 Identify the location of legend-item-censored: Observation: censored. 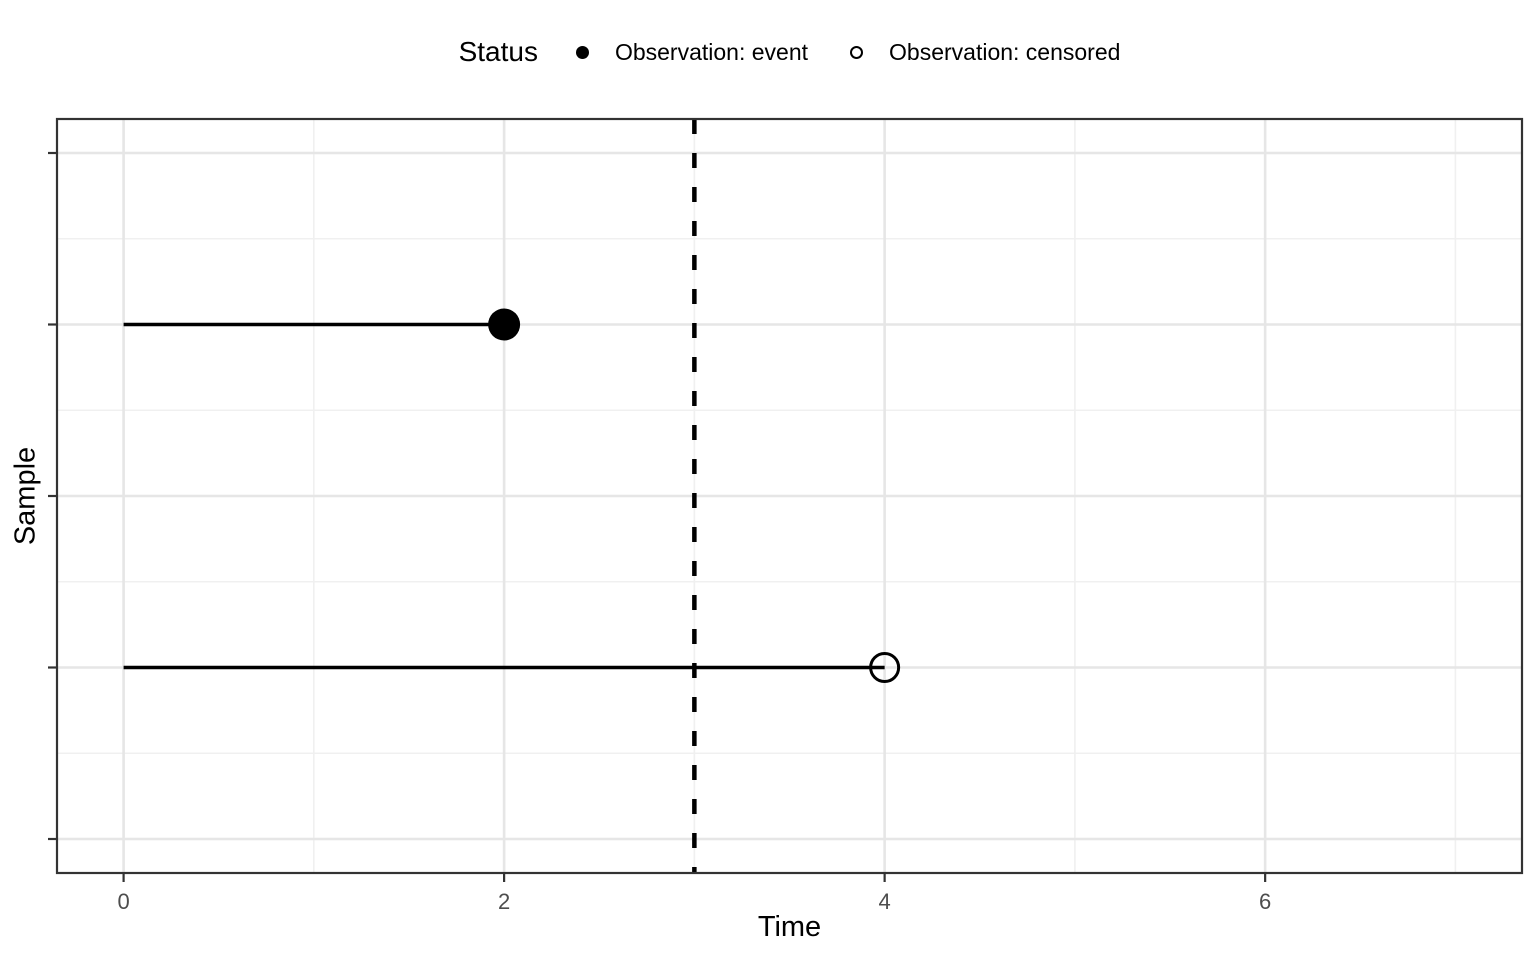
(985, 52).